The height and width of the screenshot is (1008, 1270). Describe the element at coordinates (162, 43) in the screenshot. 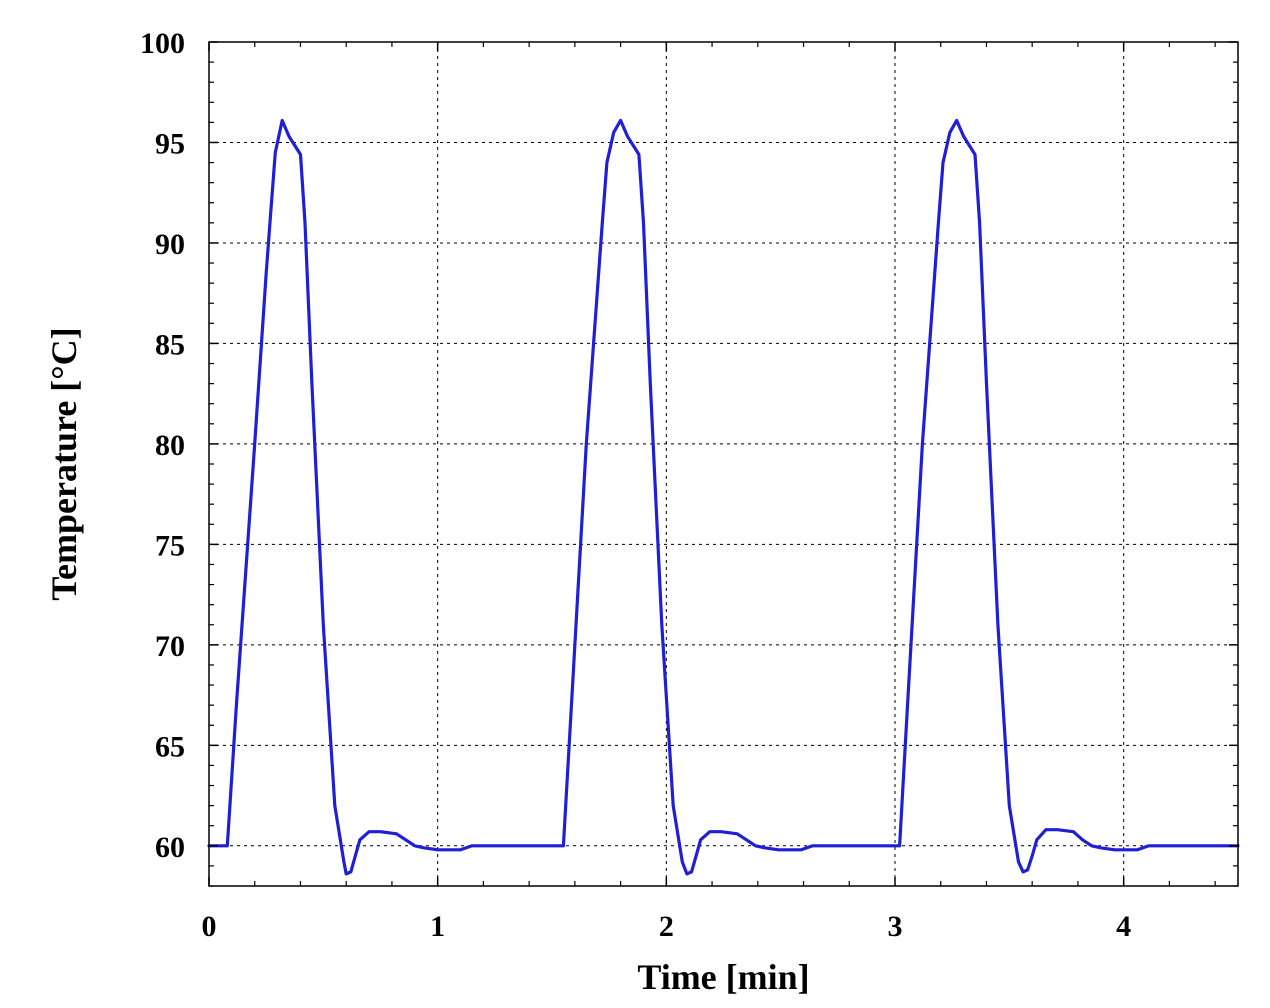

I see `y-tick-label: 100` at that location.